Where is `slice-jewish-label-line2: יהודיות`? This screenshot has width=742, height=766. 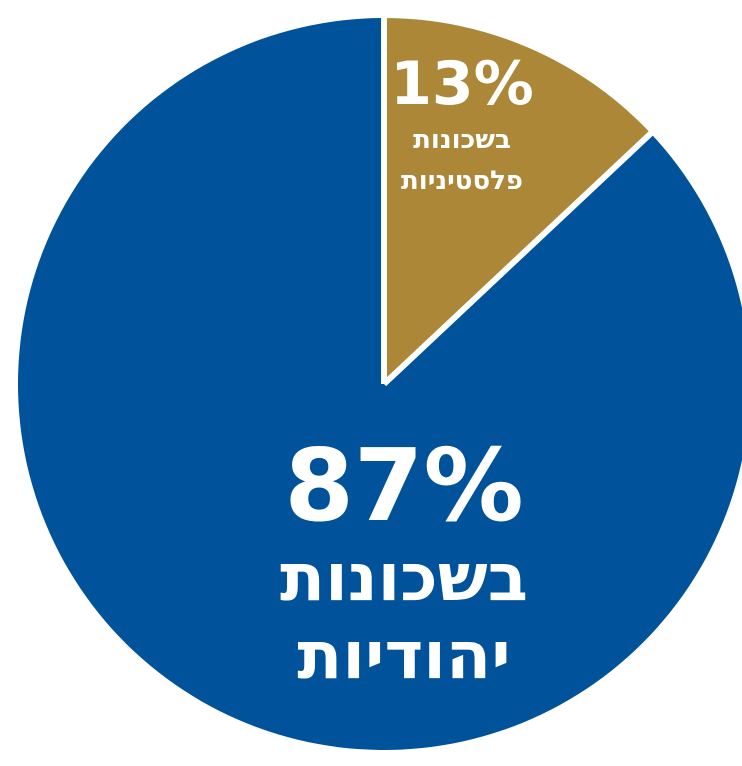 slice-jewish-label-line2: יהודיות is located at coordinates (403, 655).